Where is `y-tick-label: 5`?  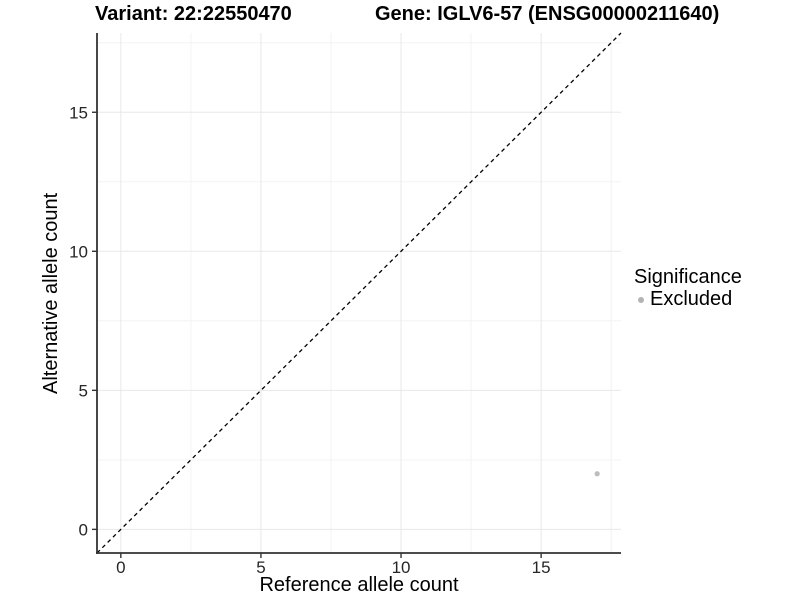
y-tick-label: 5 is located at coordinates (83, 390).